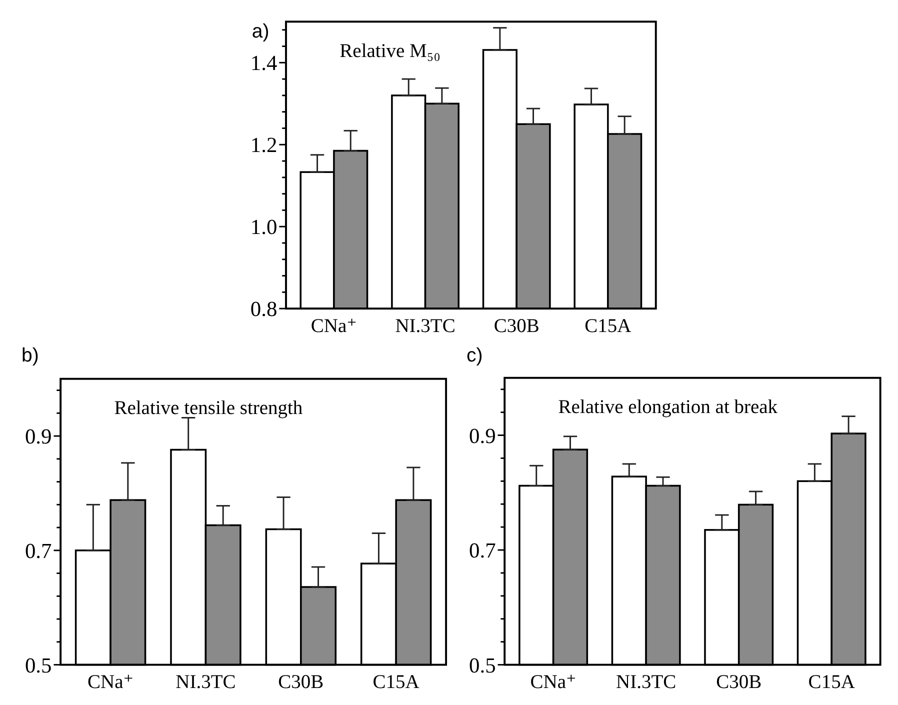 This screenshot has height=705, width=898. I want to click on y-tick-label: 1.0, so click(264, 227).